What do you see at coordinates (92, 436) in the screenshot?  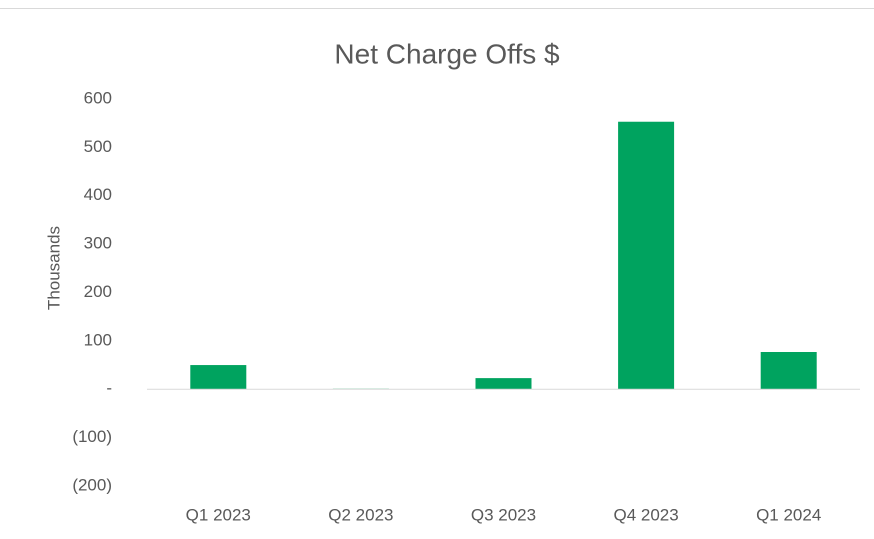 I see `y-tick-label: (100)` at bounding box center [92, 436].